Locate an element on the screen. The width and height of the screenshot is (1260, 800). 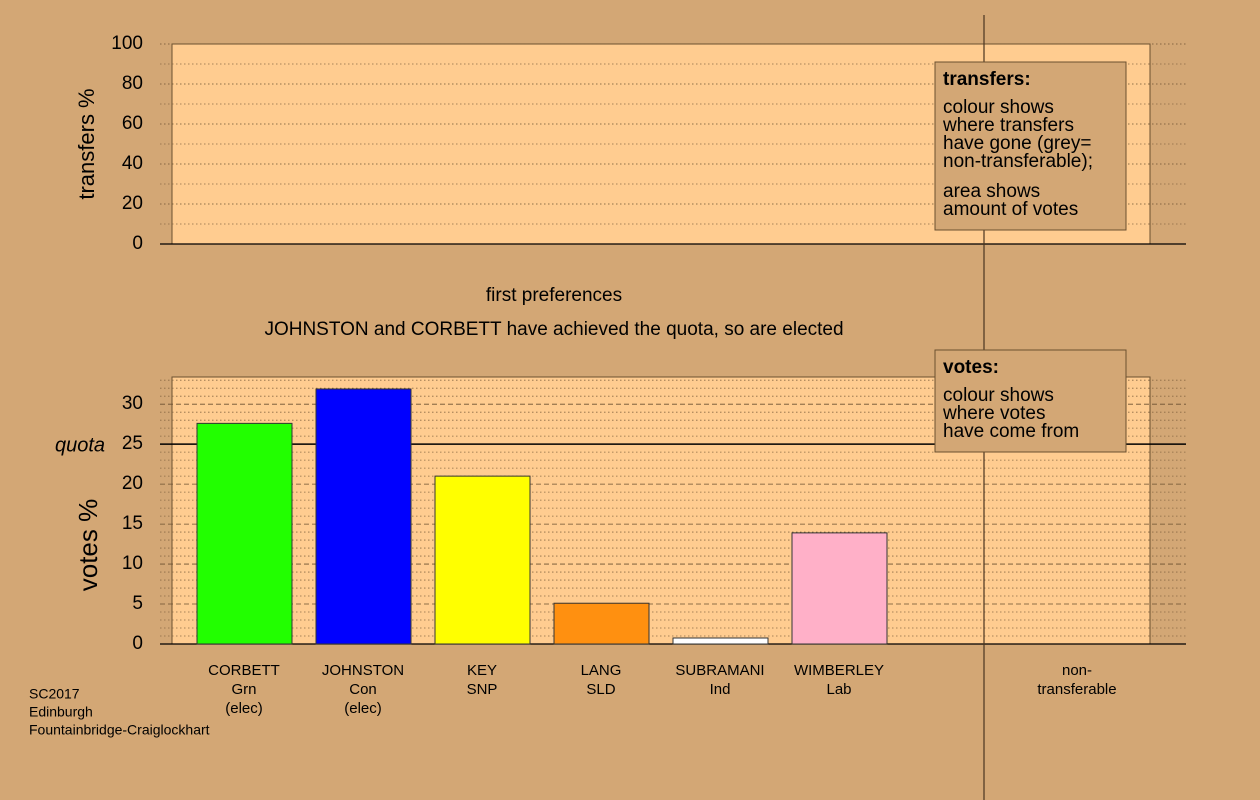
legend-title: votes: is located at coordinates (971, 367).